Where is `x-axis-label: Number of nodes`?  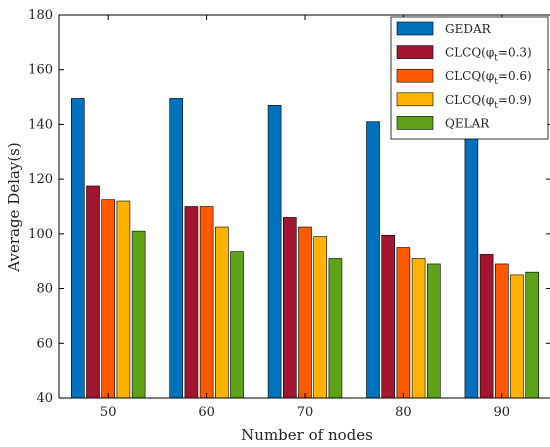
x-axis-label: Number of nodes is located at coordinates (307, 435).